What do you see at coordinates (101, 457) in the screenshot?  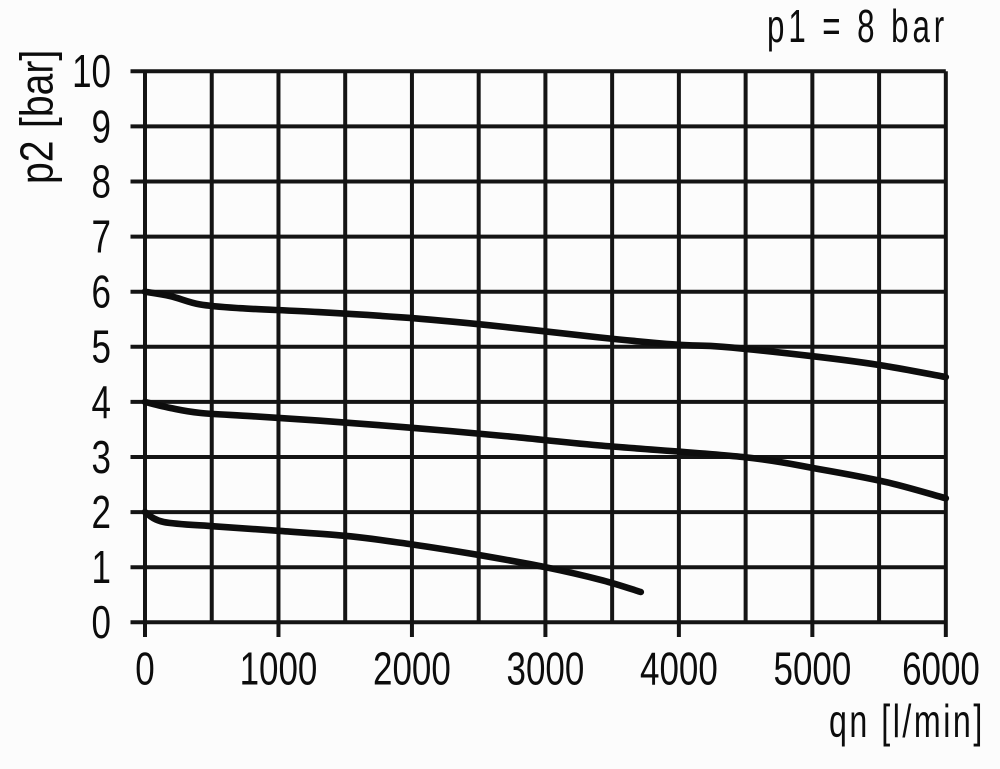 I see `svg-text: 3` at bounding box center [101, 457].